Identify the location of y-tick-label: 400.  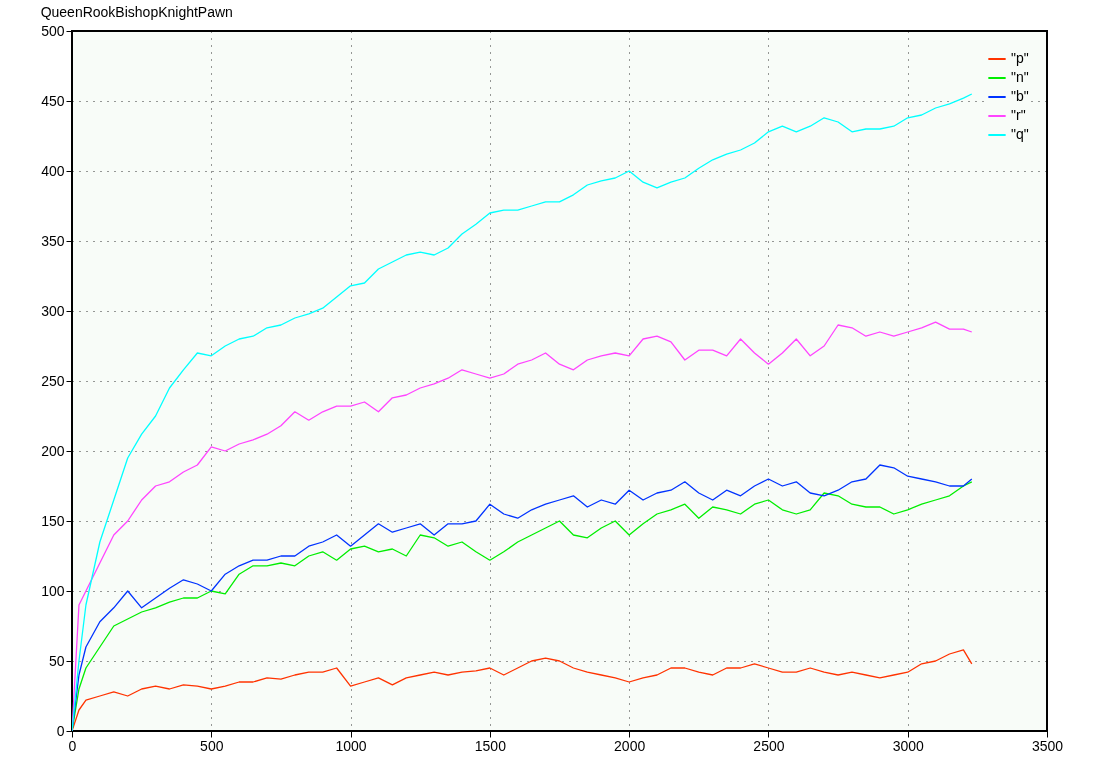
(53, 170).